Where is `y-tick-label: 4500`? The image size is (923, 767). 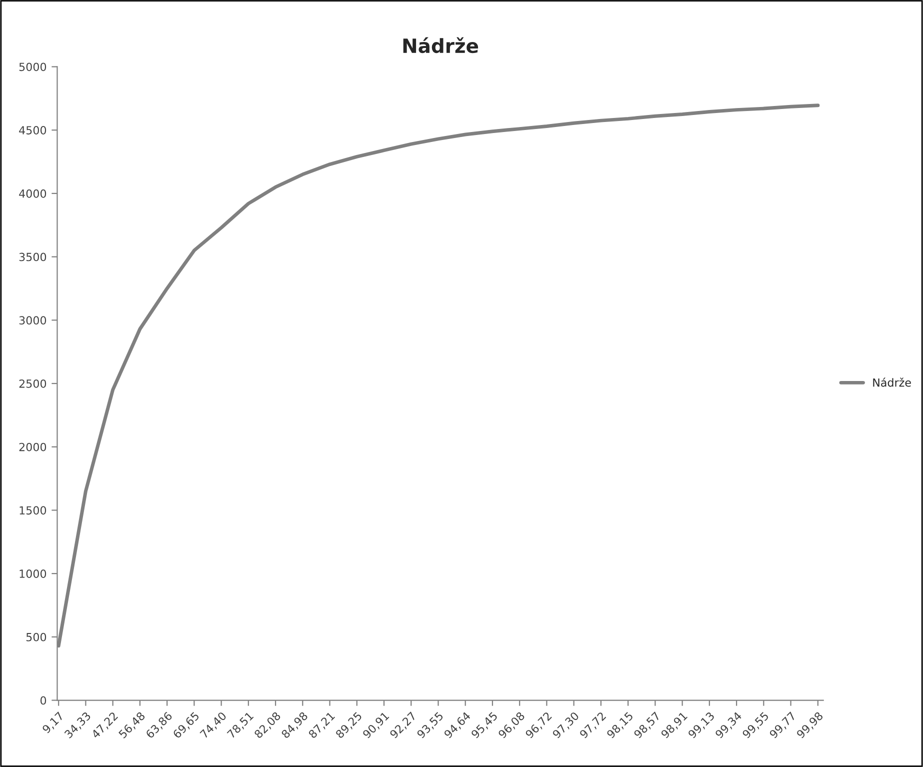 y-tick-label: 4500 is located at coordinates (32, 130).